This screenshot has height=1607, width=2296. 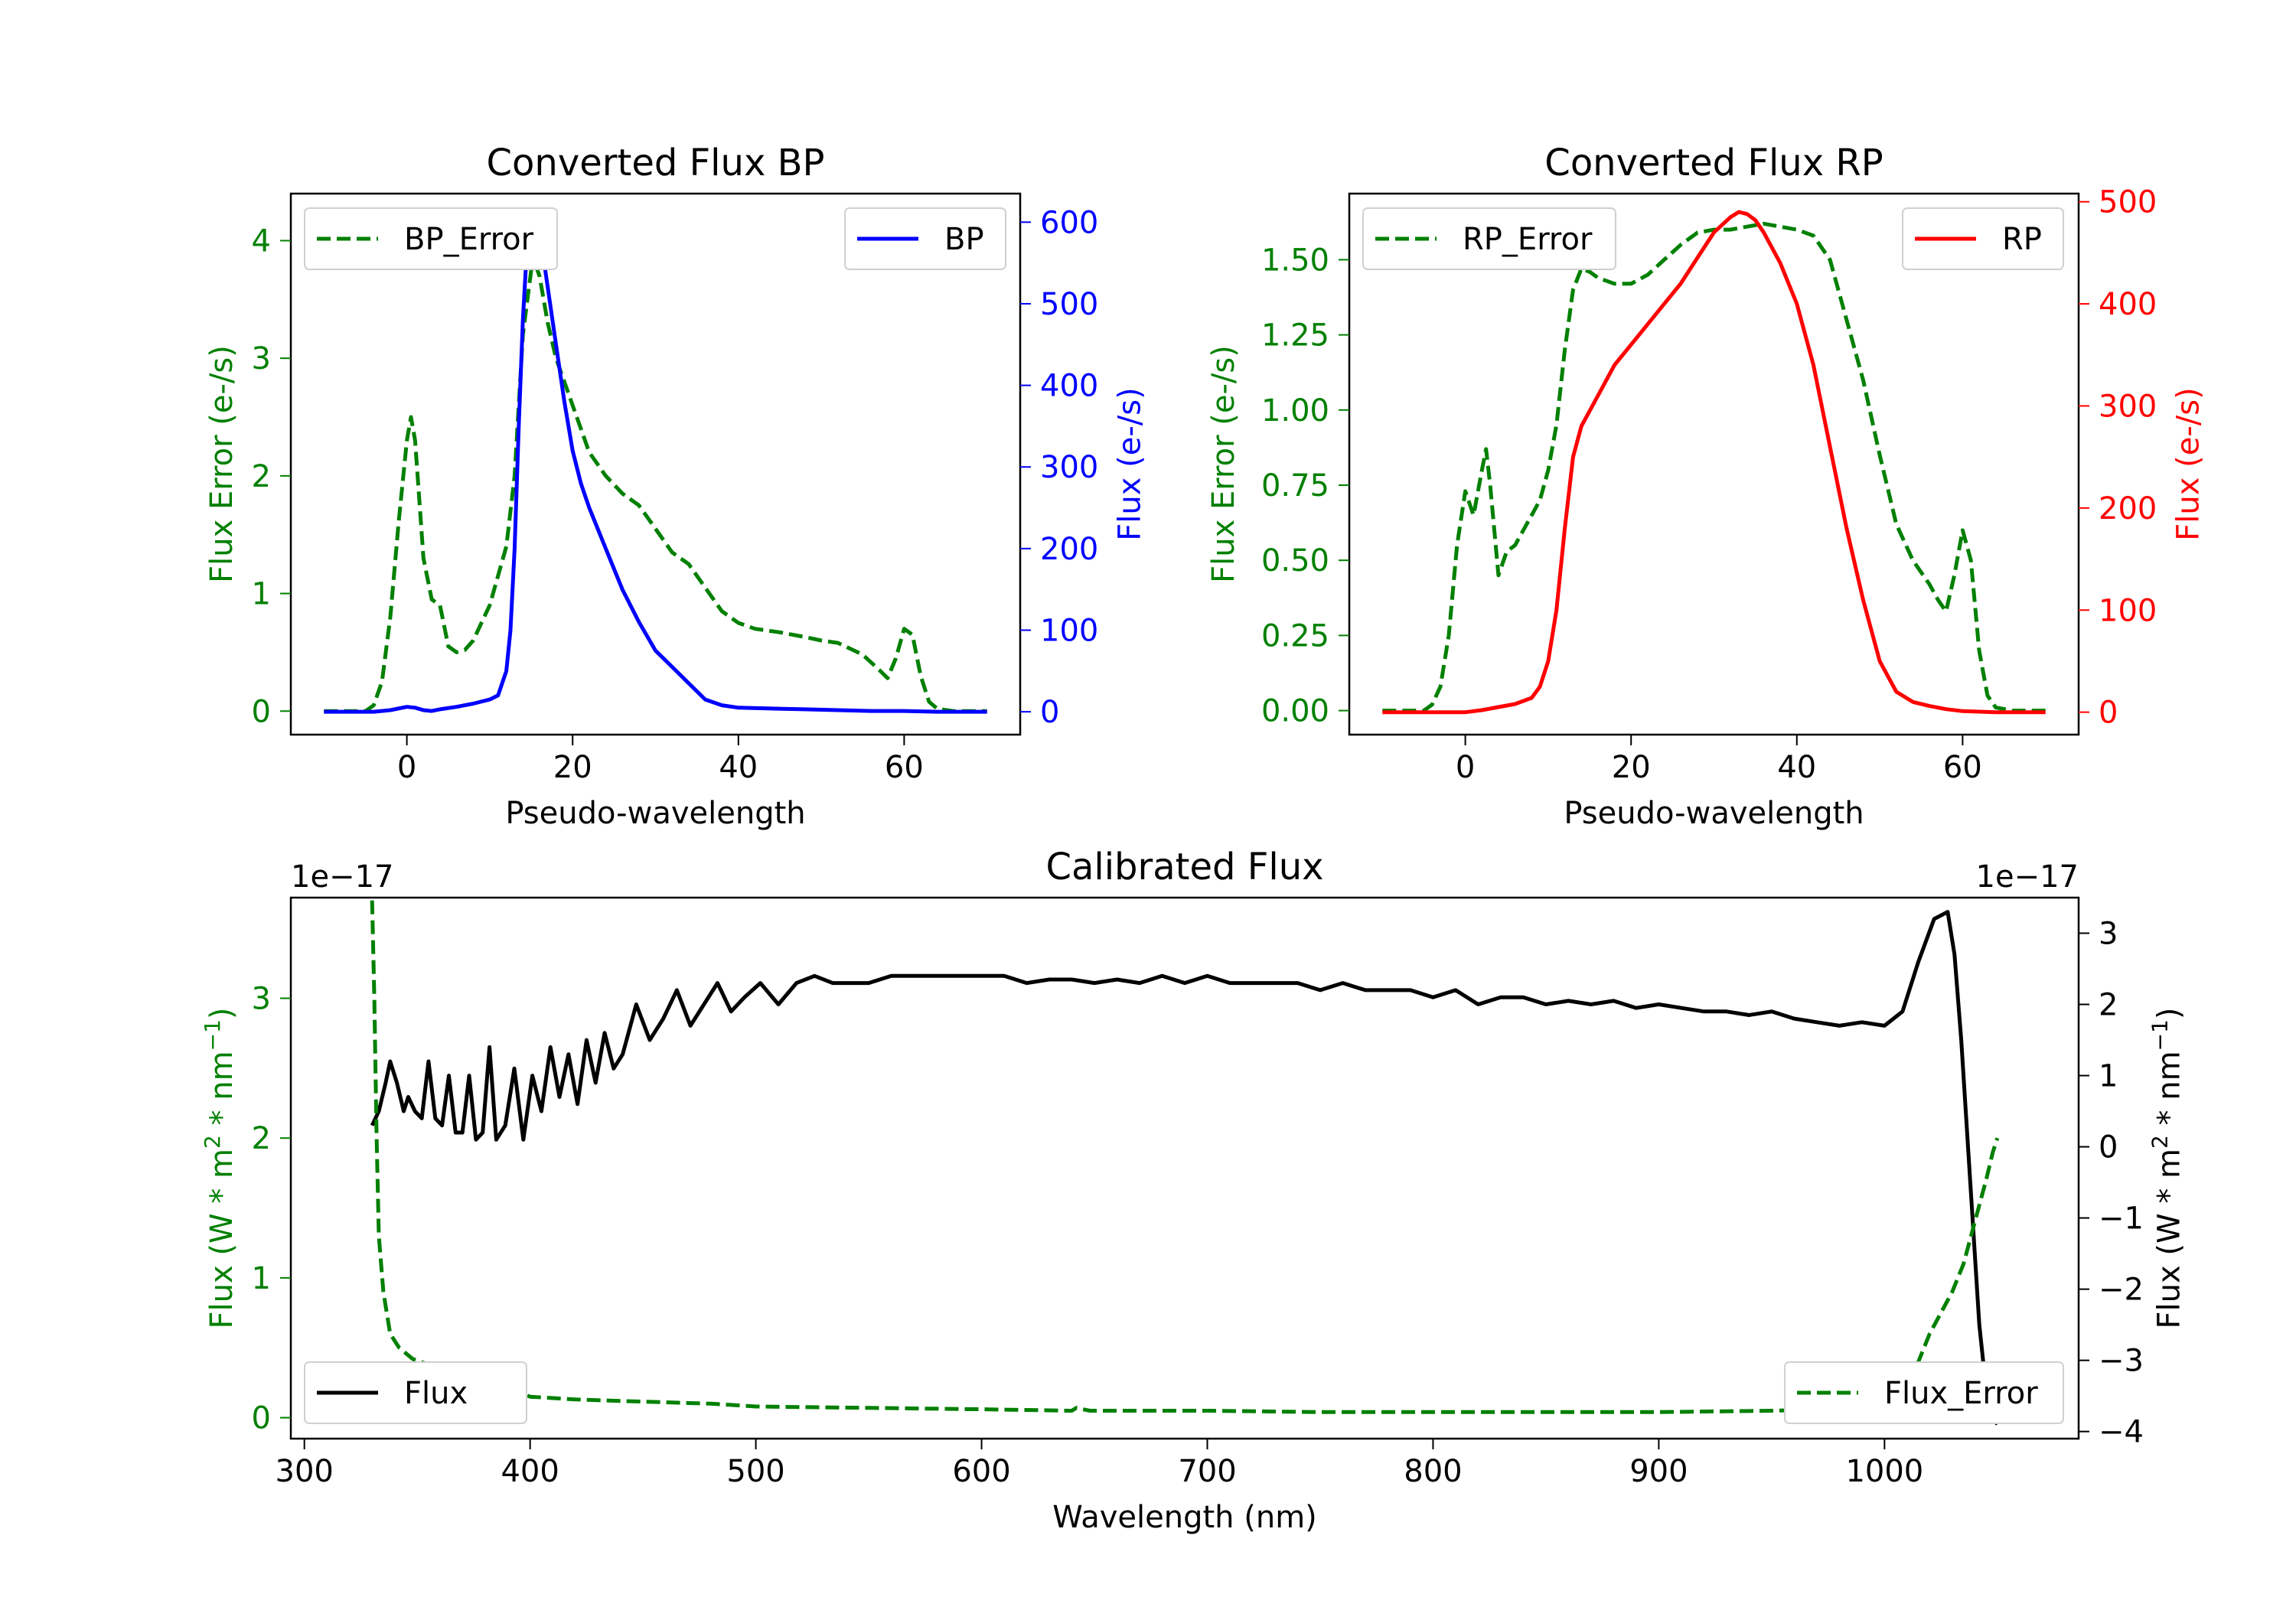 I want to click on left-y-tick-label: 1.25, so click(x=1295, y=336).